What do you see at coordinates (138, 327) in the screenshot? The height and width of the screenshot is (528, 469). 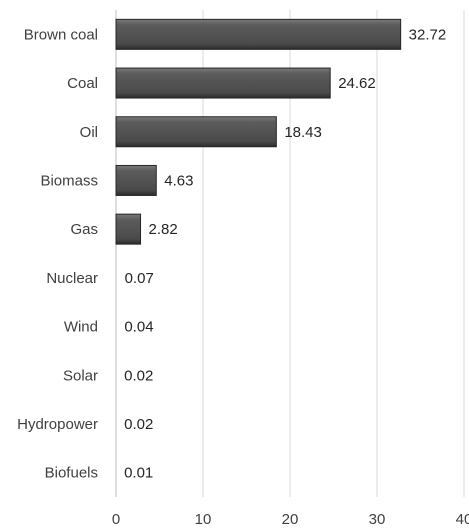 I see `data-label-wind: 0.04` at bounding box center [138, 327].